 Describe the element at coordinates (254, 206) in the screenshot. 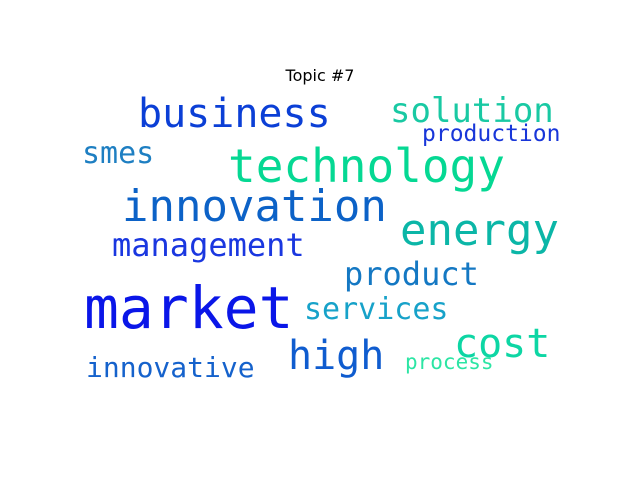

I see `word-innovation: innovation` at that location.